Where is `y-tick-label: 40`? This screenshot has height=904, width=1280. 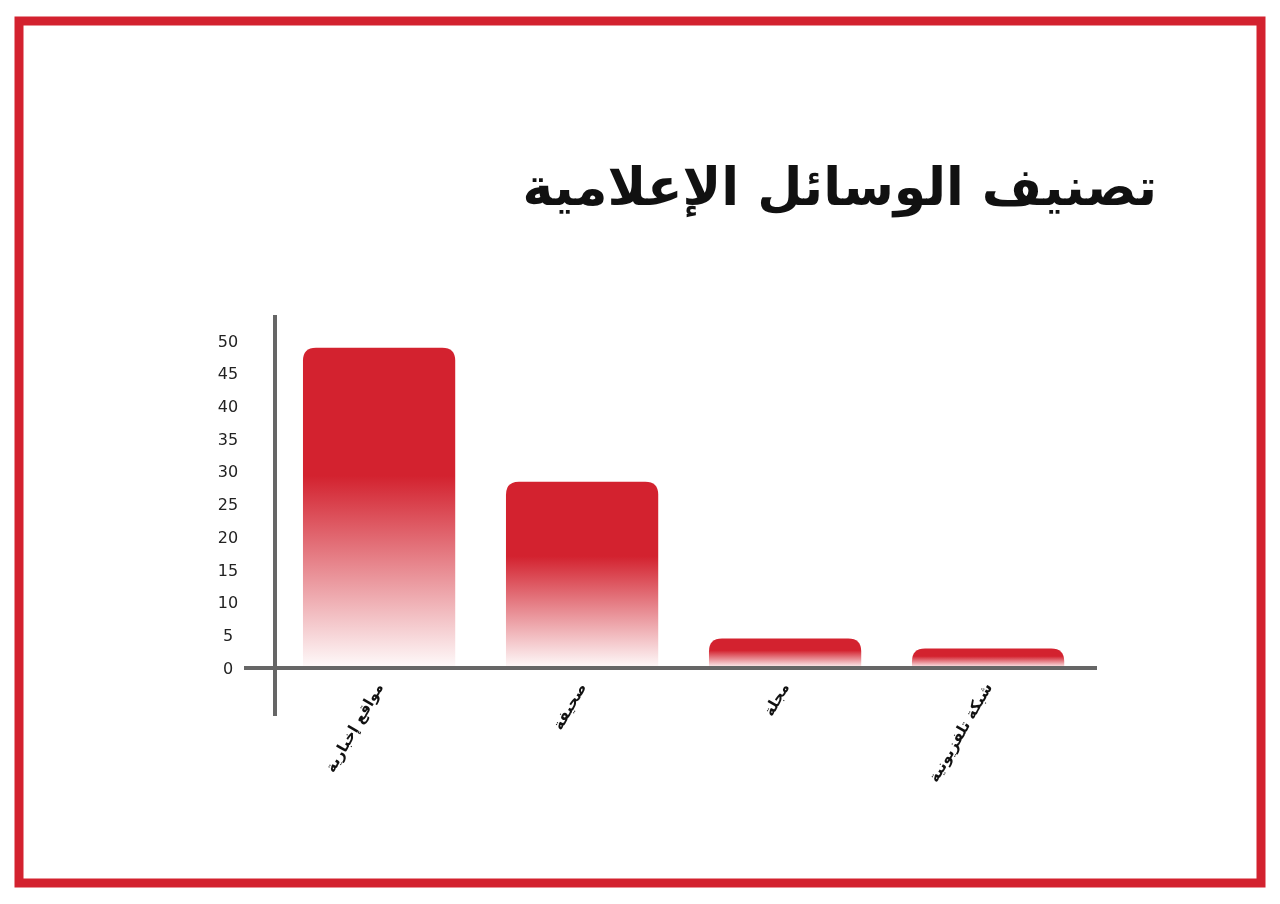
y-tick-label: 40 is located at coordinates (228, 407).